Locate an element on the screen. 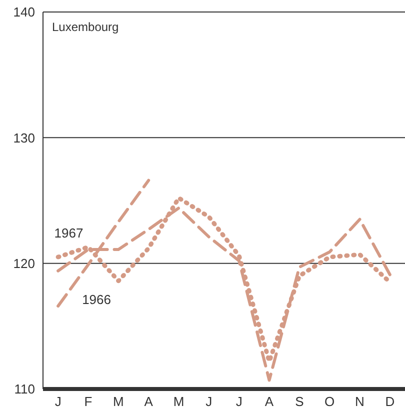 Image resolution: width=405 pixels, height=419 pixels. y-tick-label: 120 is located at coordinates (24, 263).